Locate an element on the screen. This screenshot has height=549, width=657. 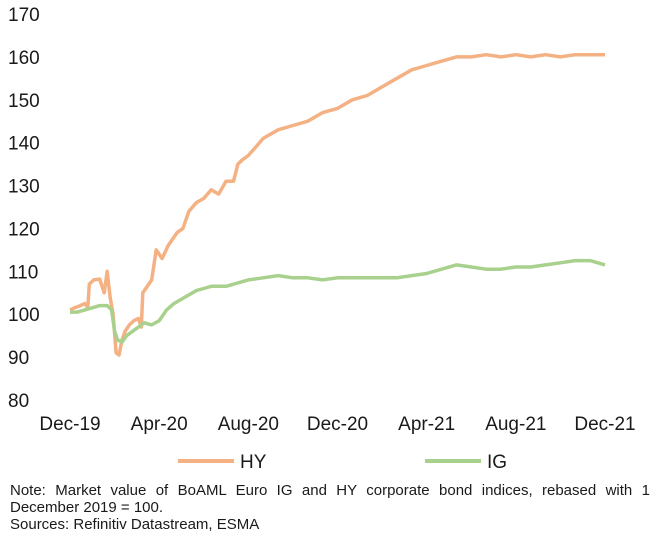
legend-ig-label: IG is located at coordinates (497, 462).